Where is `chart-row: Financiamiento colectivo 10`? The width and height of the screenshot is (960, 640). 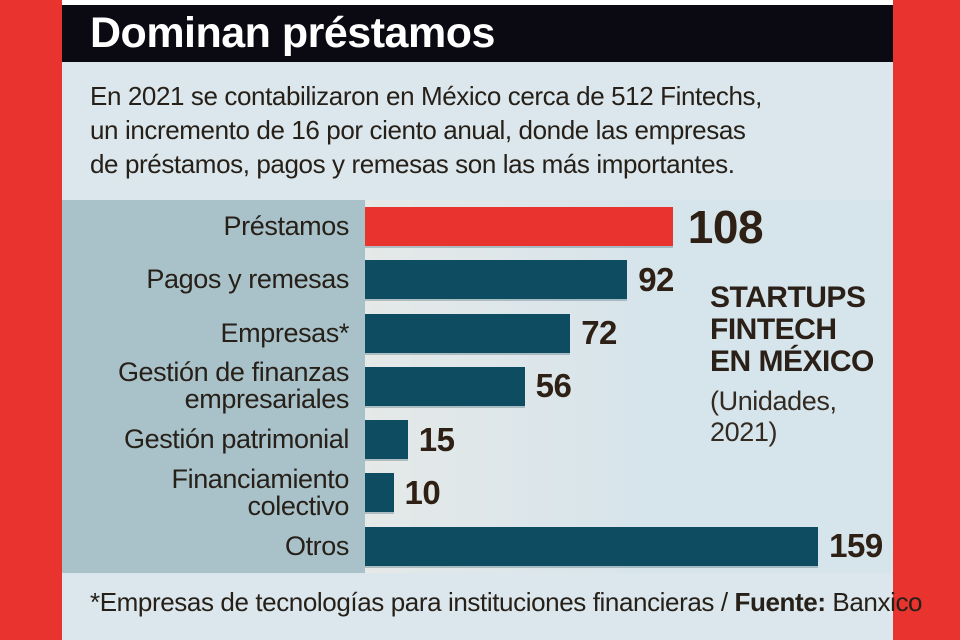 chart-row: Financiamiento colectivo 10 is located at coordinates (477, 492).